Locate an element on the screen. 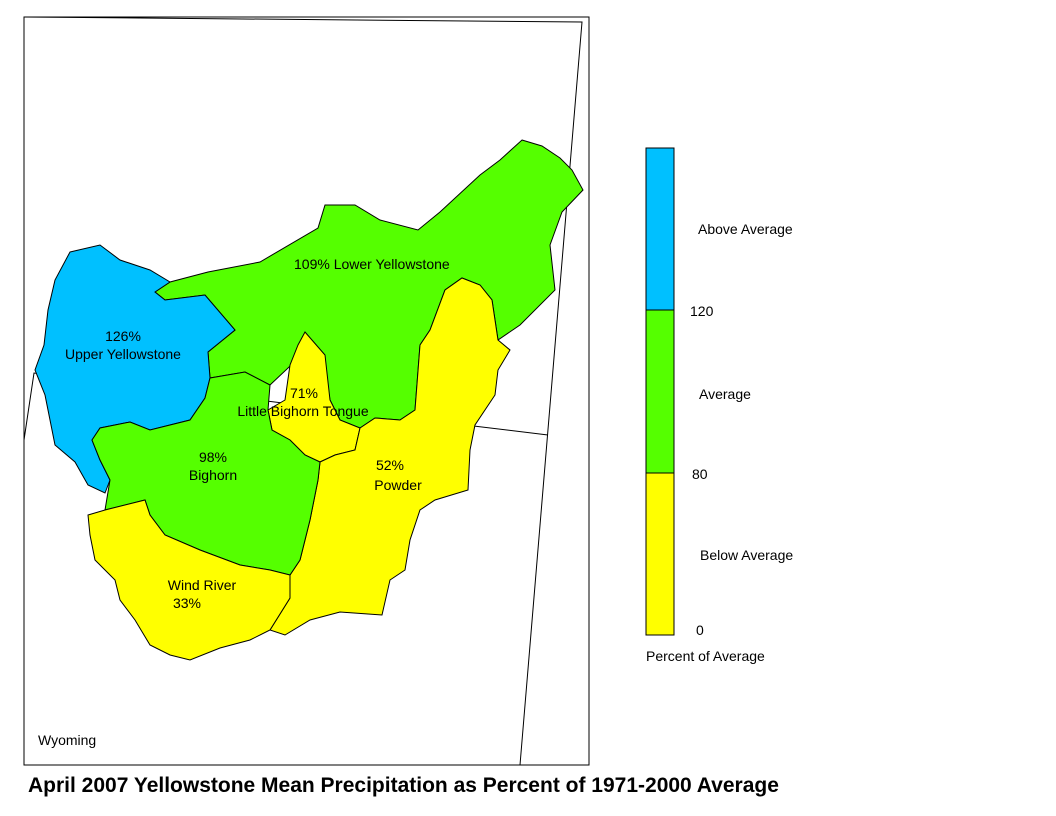 This screenshot has height=816, width=1056. label-lower-yellowstone: 109% Lower Yellowstone is located at coordinates (372, 264).